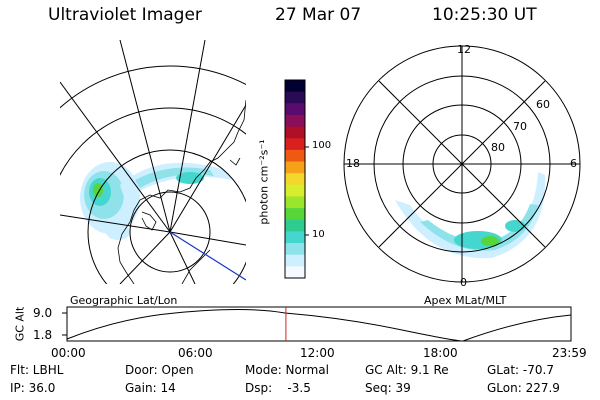 The width and height of the screenshot is (600, 400). I want to click on glat-info: GLat: -70.7, so click(520, 370).